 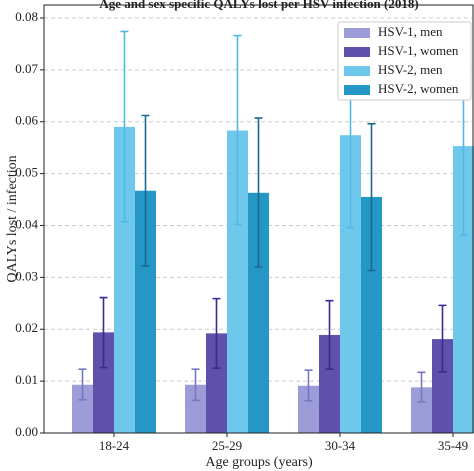 What do you see at coordinates (26, 431) in the screenshot?
I see `y-tick-label: 0.00` at bounding box center [26, 431].